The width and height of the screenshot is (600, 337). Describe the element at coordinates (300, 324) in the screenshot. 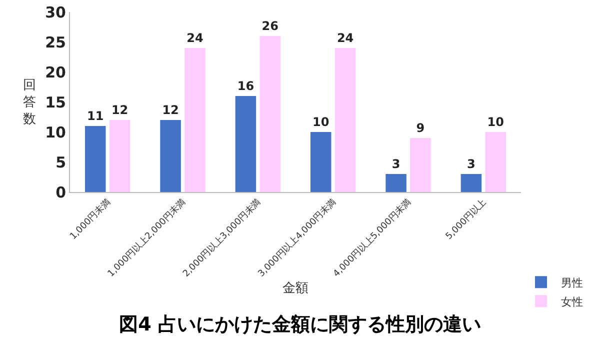

I see `text: 図4 占いにかけた金額に関する性別の違い` at that location.